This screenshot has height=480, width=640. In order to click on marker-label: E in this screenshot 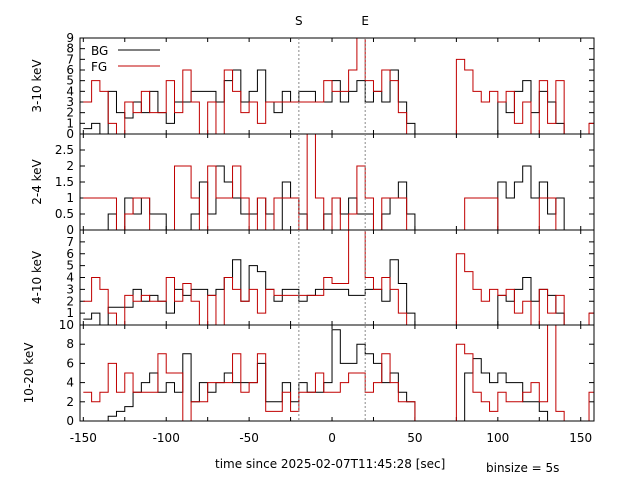, I will do `click(365, 21)`.